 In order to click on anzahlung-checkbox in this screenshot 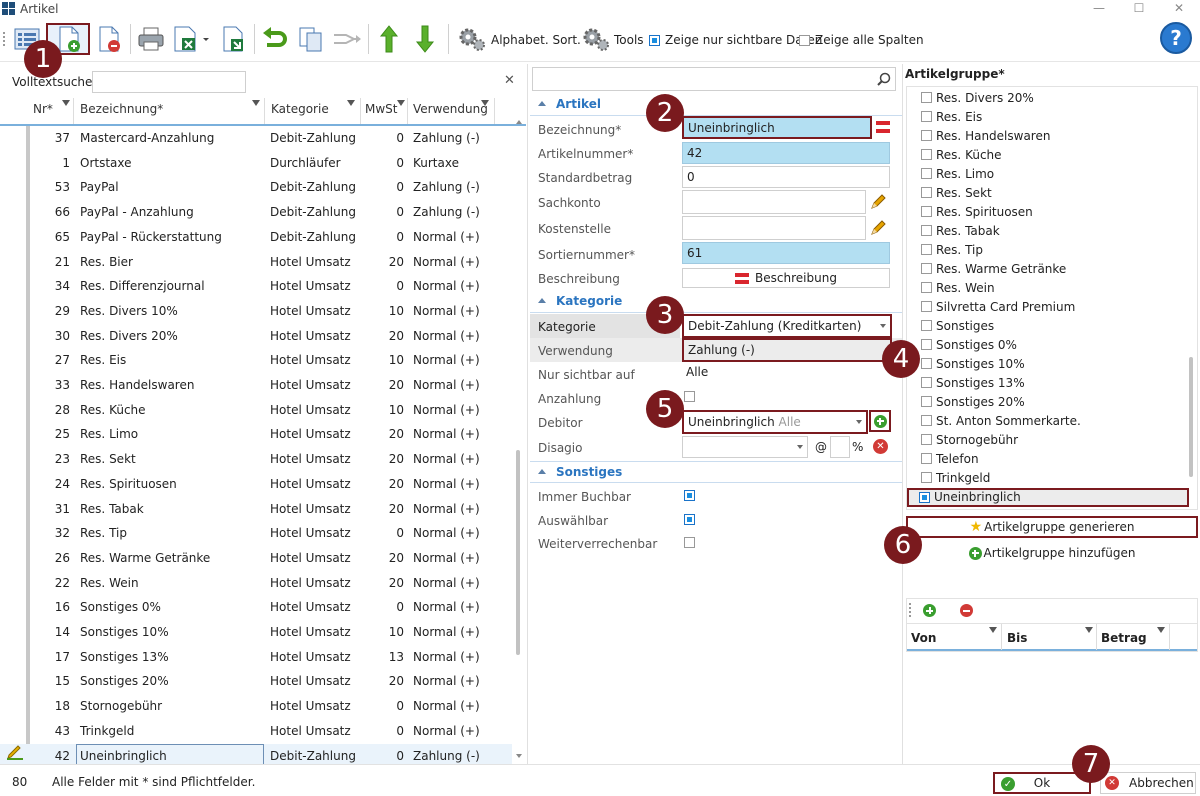, I will do `click(689, 396)`.